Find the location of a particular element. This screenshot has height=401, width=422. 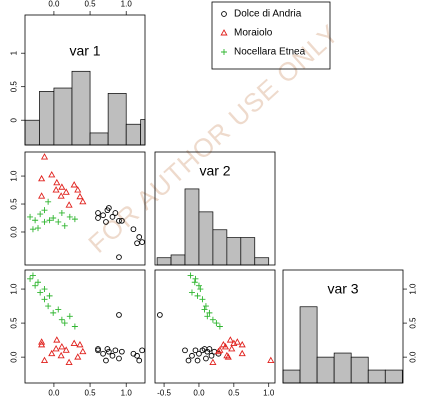

y-tick-label: 1 is located at coordinates (14, 52).